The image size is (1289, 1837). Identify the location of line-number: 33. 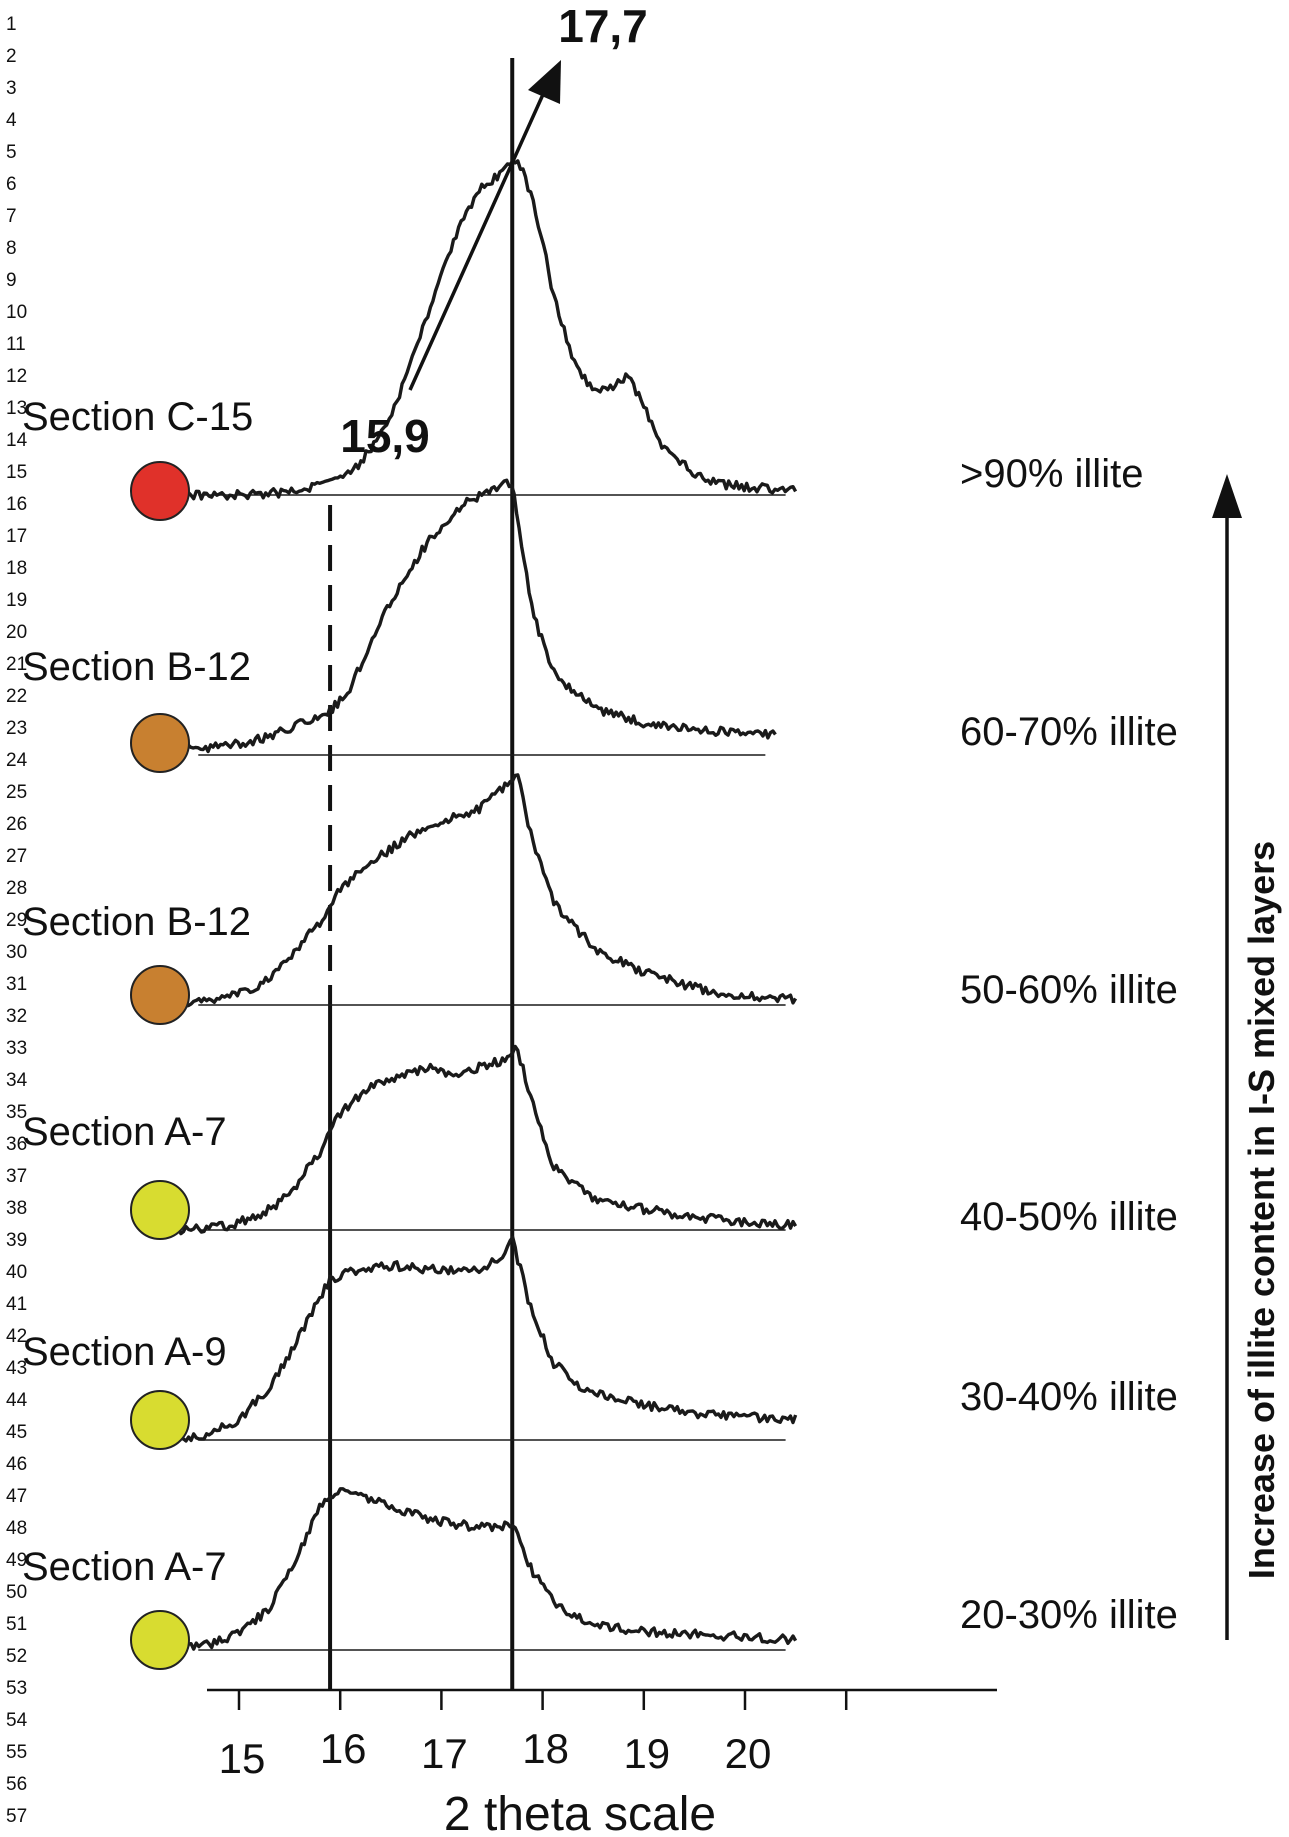
(16, 1048).